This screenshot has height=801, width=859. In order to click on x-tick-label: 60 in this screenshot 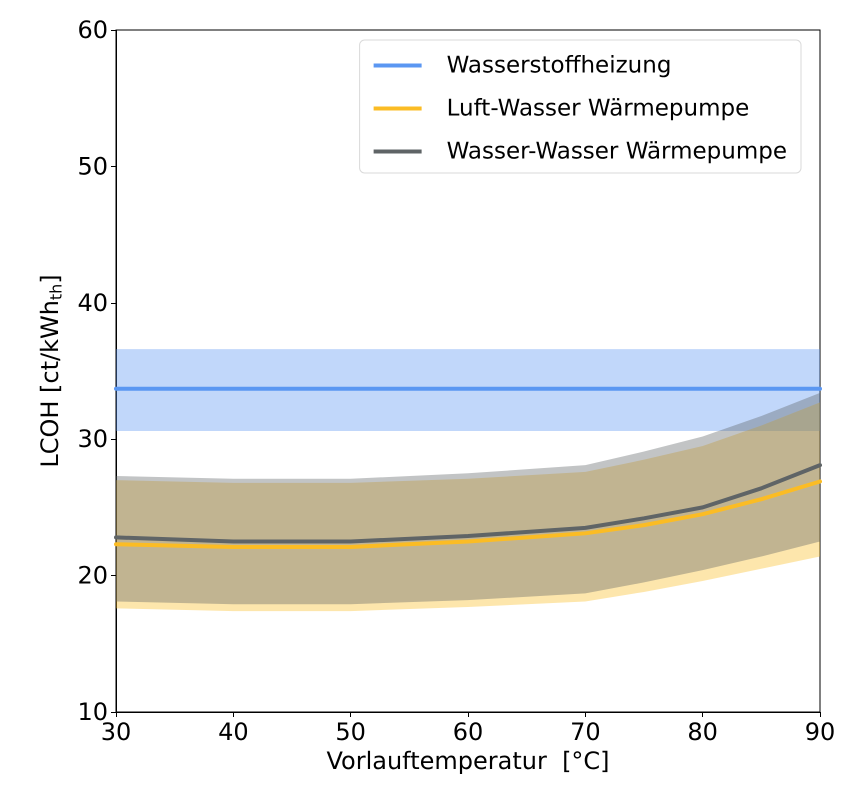, I will do `click(468, 732)`.